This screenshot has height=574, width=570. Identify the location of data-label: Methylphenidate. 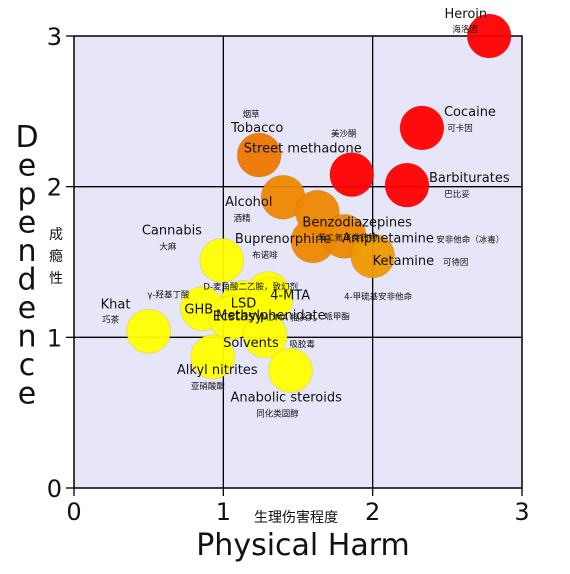
(271, 316).